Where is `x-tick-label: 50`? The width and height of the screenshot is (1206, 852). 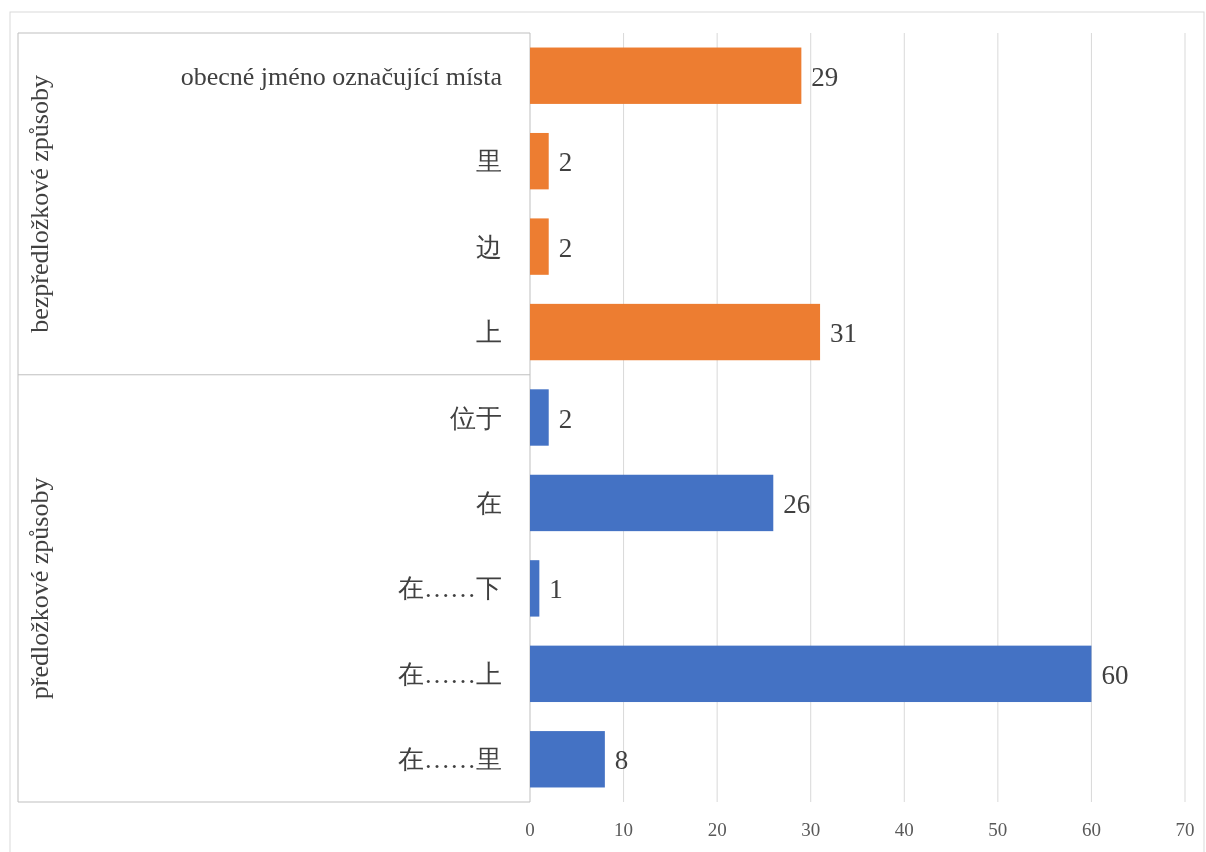
x-tick-label: 50 is located at coordinates (998, 829).